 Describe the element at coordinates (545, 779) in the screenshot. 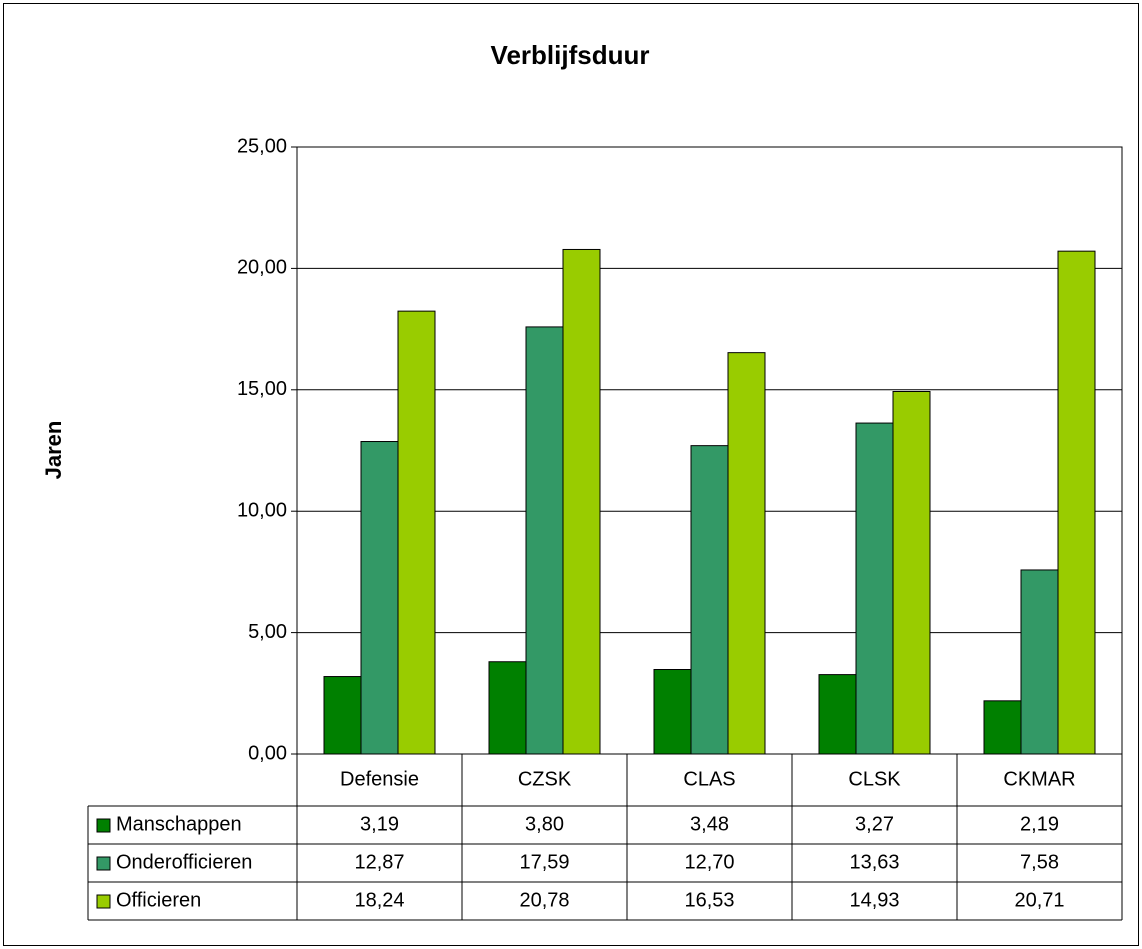

I see `x-tick-label: CZSK` at that location.